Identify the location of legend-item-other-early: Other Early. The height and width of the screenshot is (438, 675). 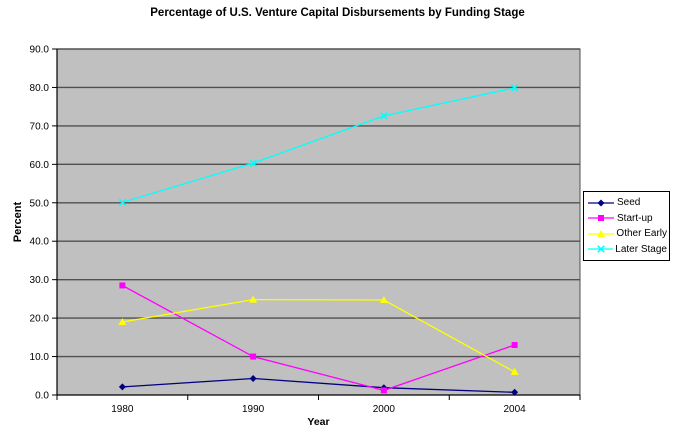
(627, 234).